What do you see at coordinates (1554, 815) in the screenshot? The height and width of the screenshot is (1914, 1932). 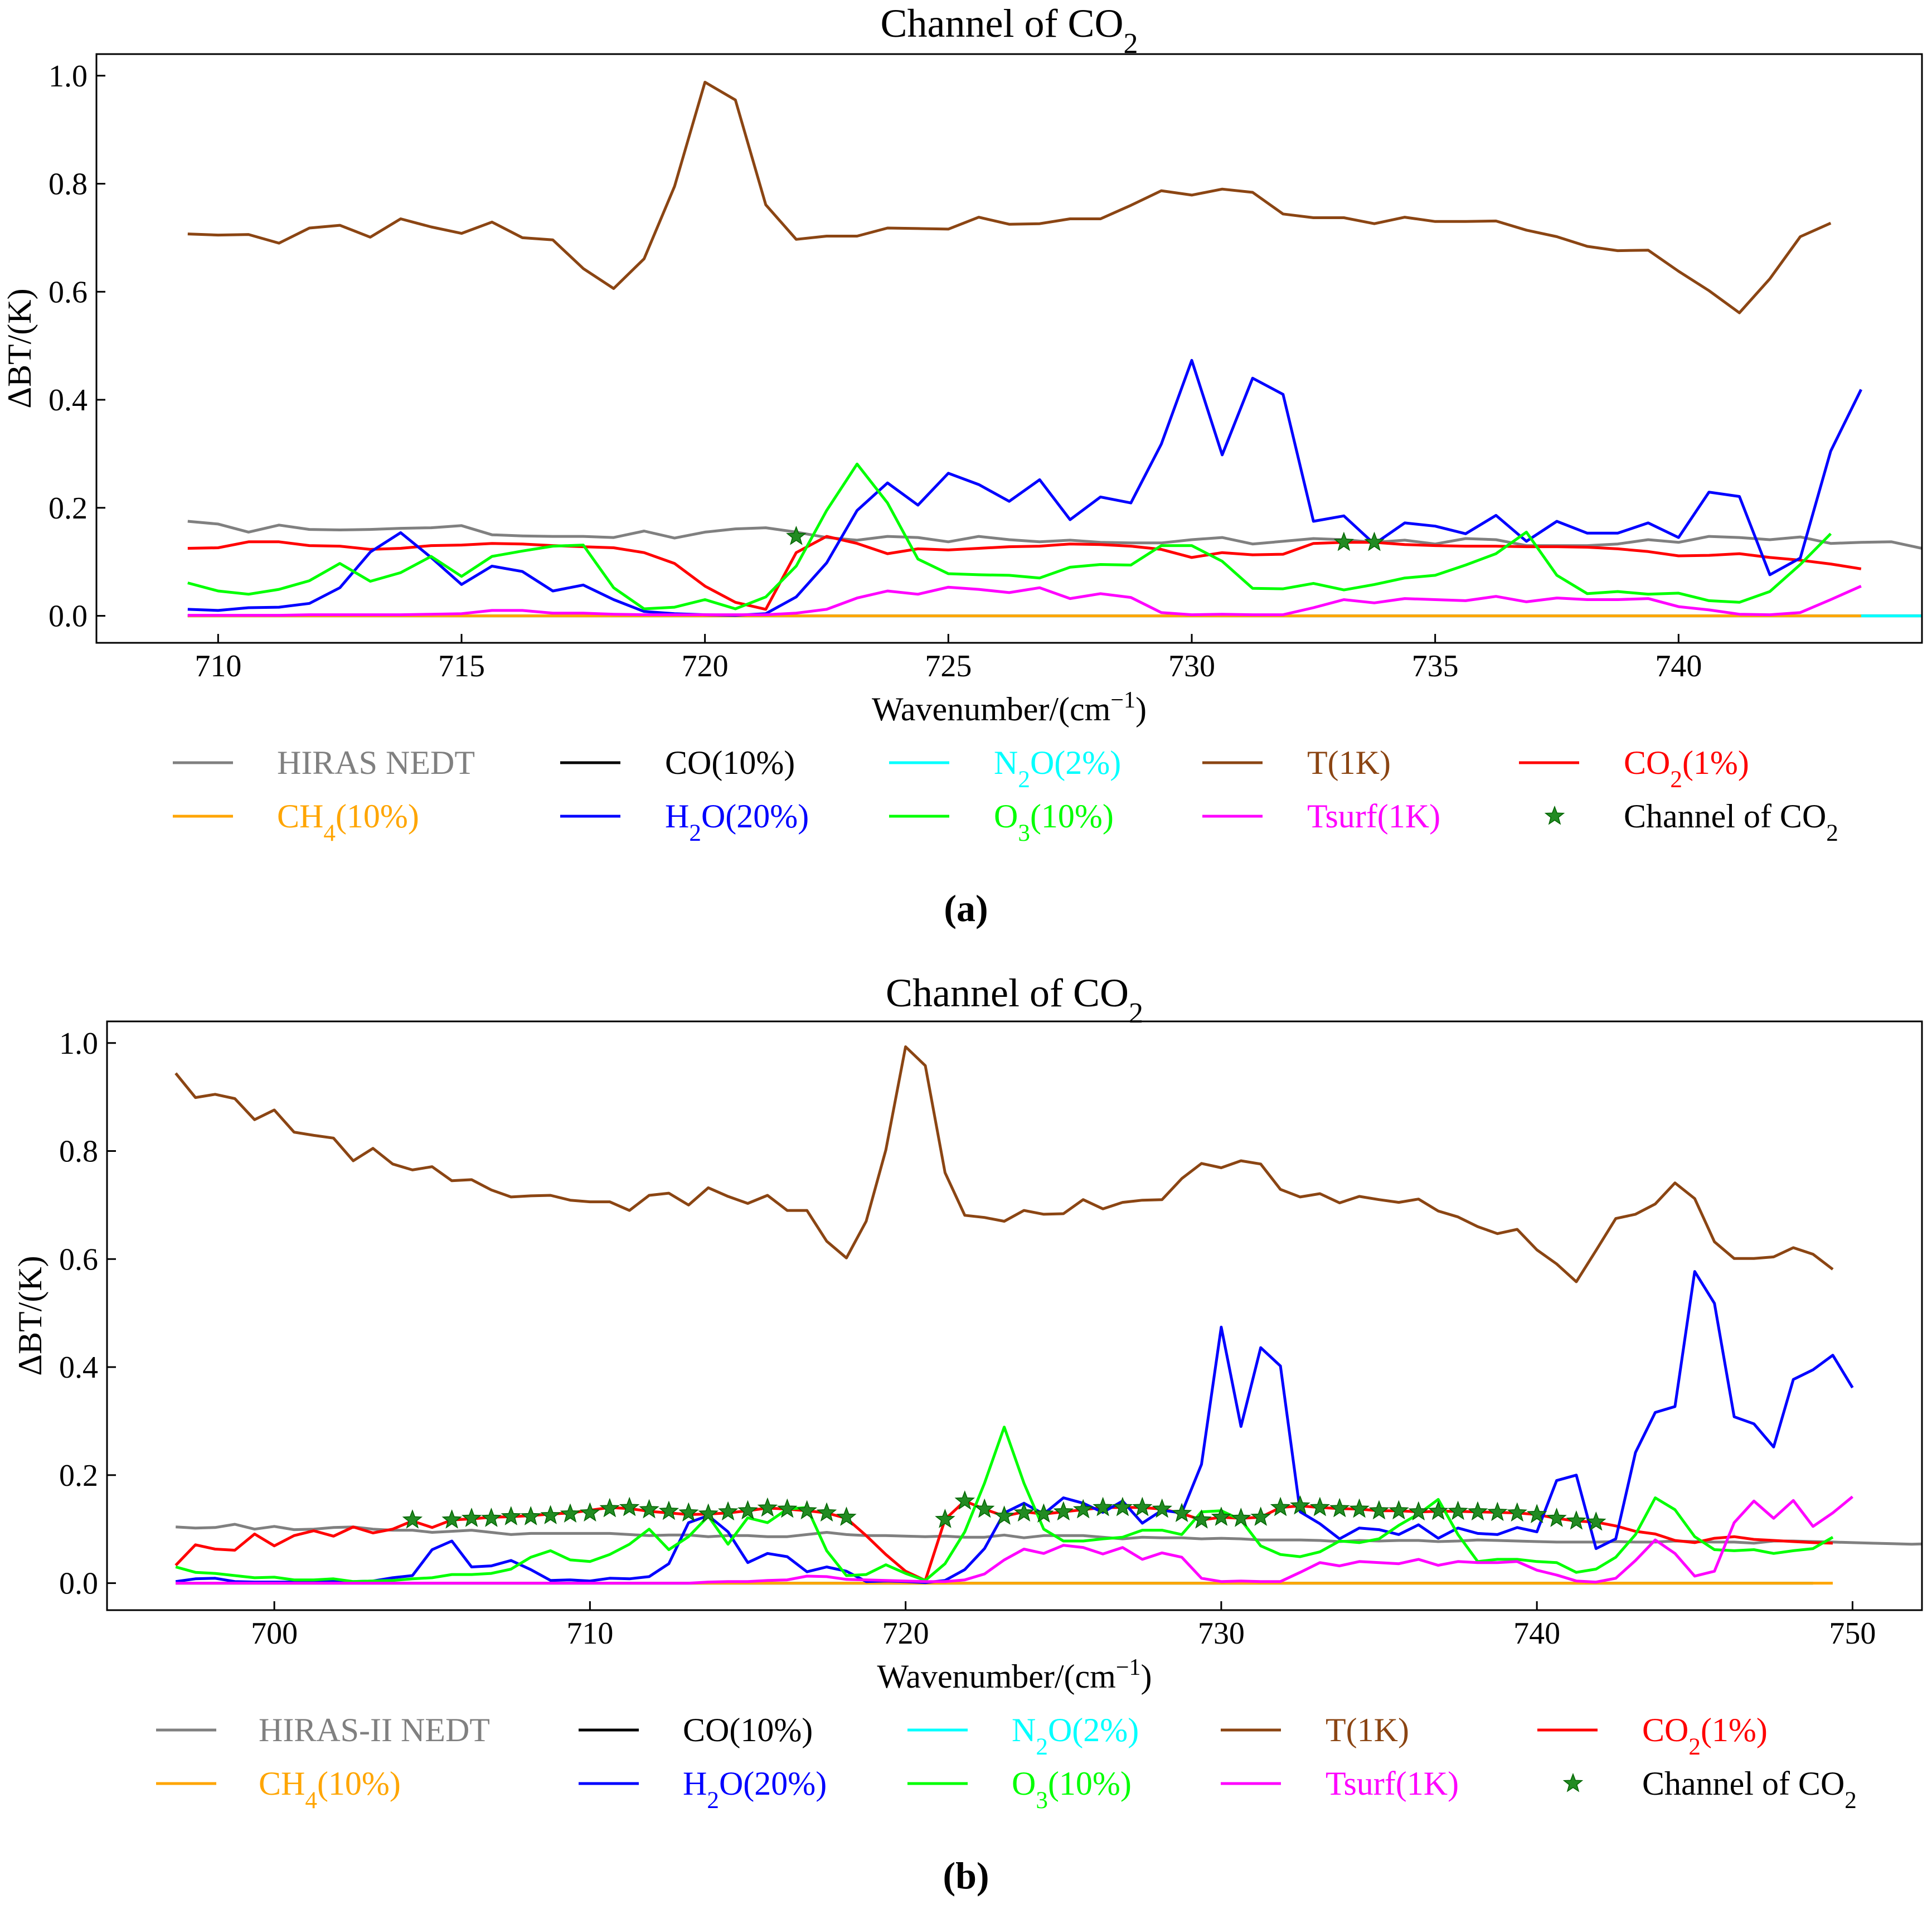 I see `legend-star-swatch` at bounding box center [1554, 815].